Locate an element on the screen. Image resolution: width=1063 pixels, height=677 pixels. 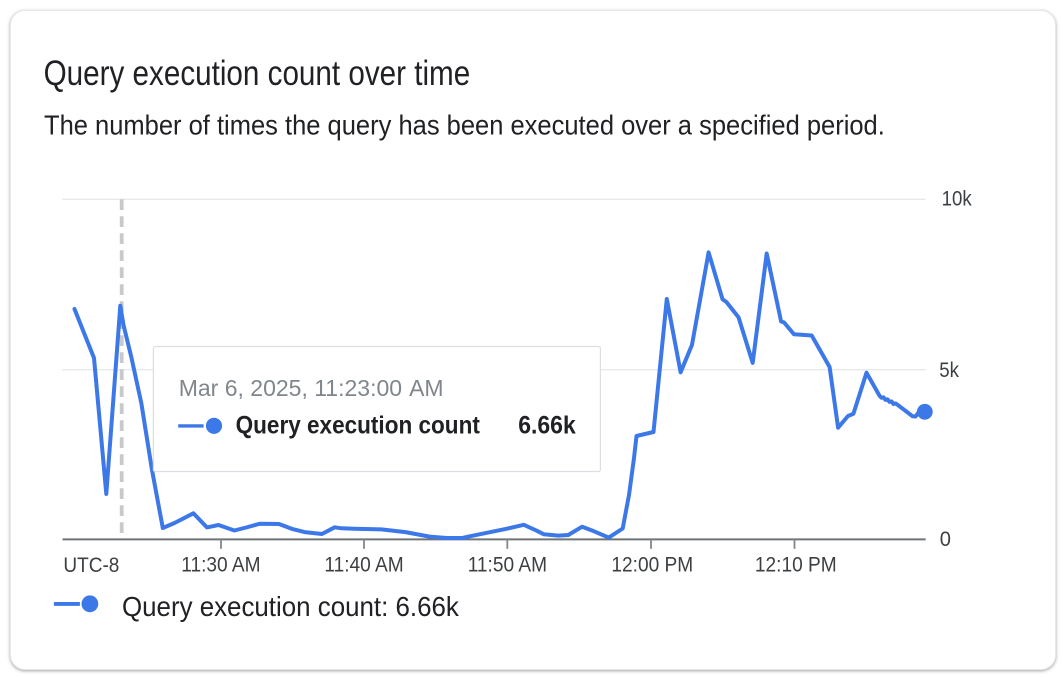
svg-text: 0 is located at coordinates (945, 539).